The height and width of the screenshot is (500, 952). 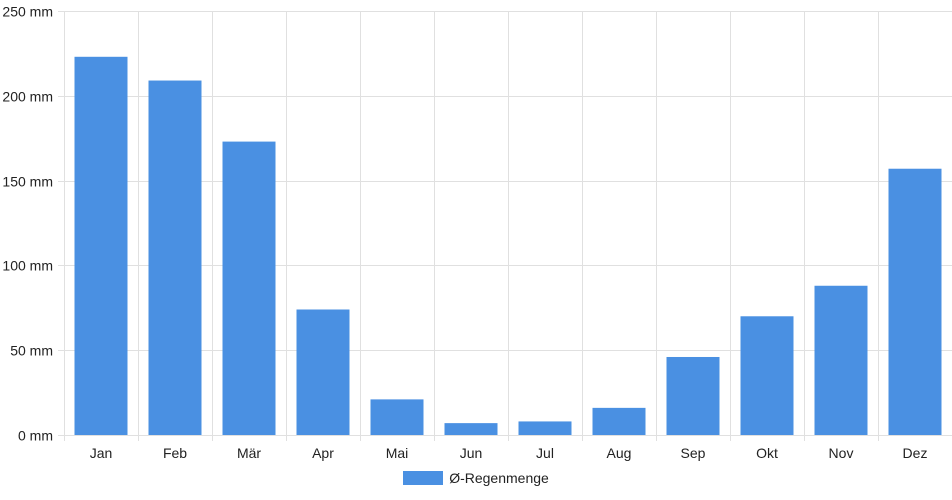 What do you see at coordinates (767, 375) in the screenshot?
I see `bar-okt` at bounding box center [767, 375].